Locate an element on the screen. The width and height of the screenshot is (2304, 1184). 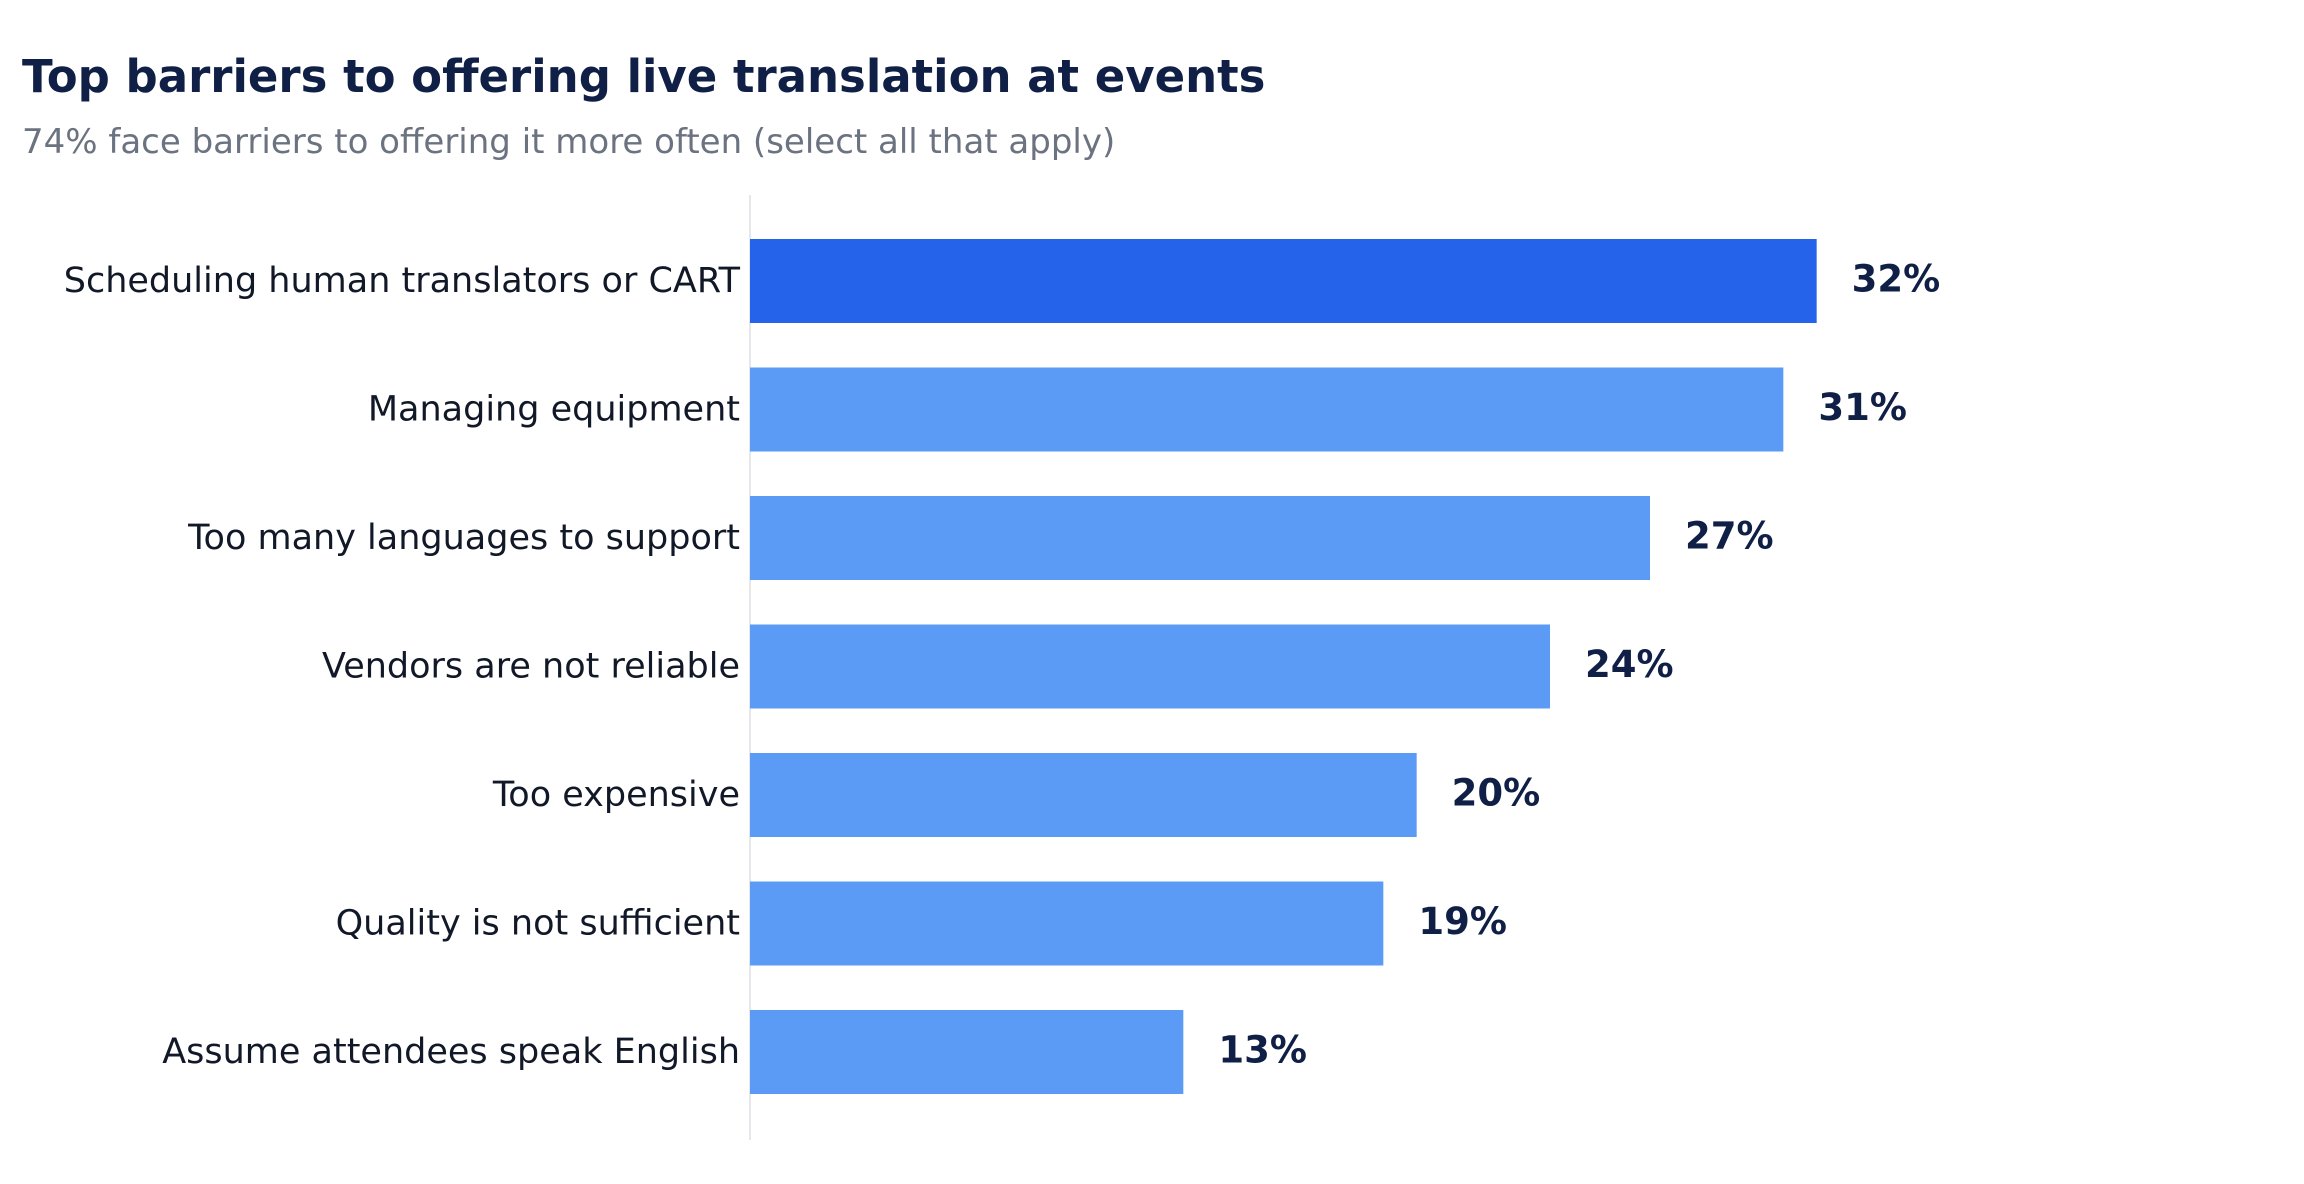
category-label: Vendors are not reliable is located at coordinates (531, 667).